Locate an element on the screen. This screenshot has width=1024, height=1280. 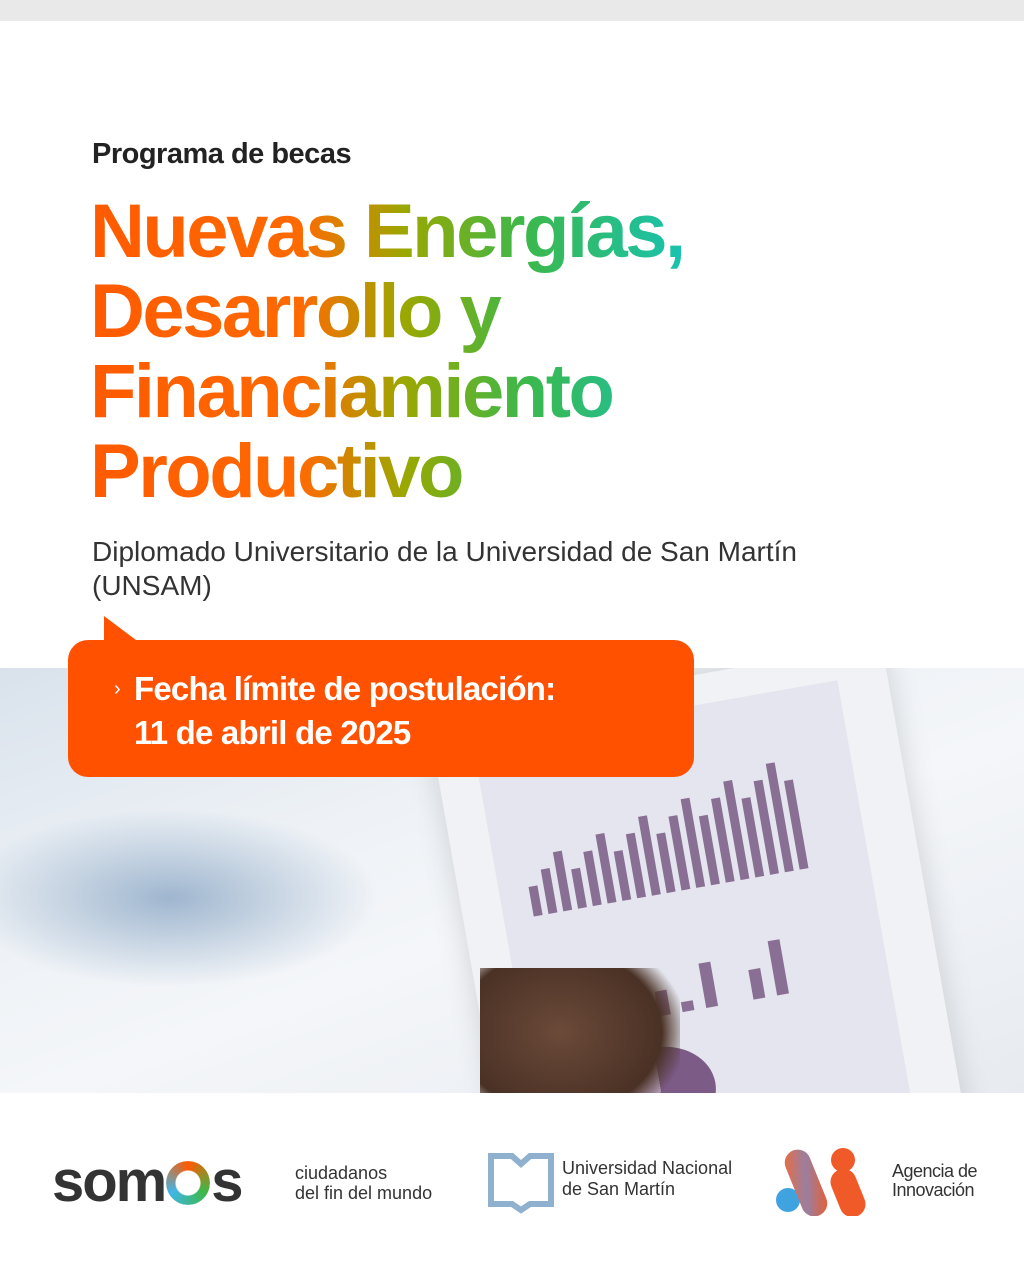
agencia-line: Innovación is located at coordinates (933, 1190).